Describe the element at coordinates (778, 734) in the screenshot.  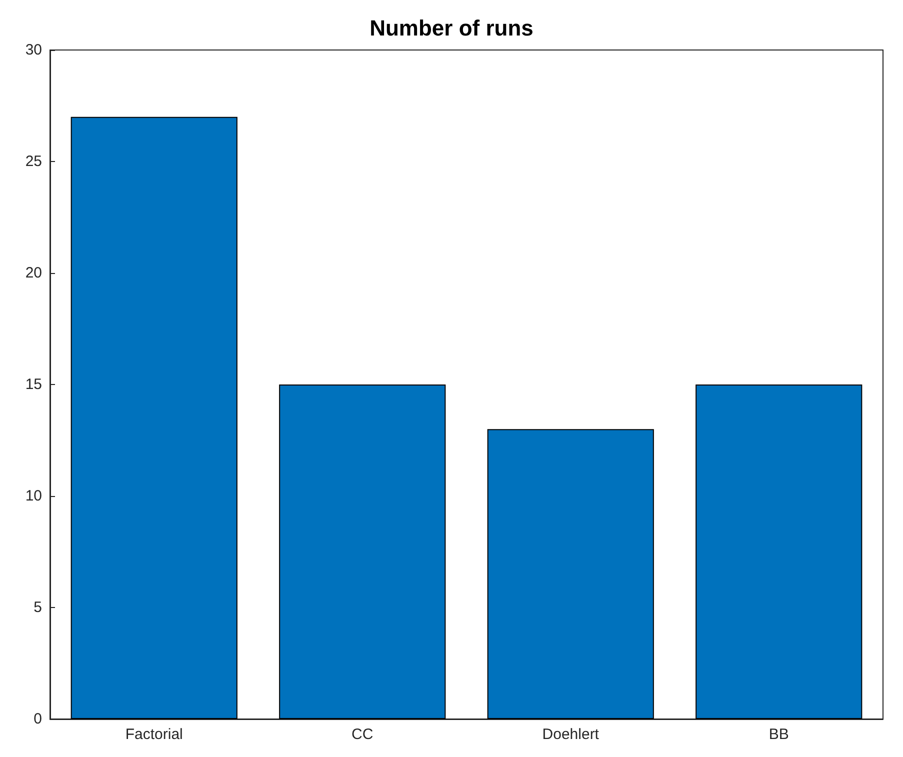
I see `x-tick-label: BB` at that location.